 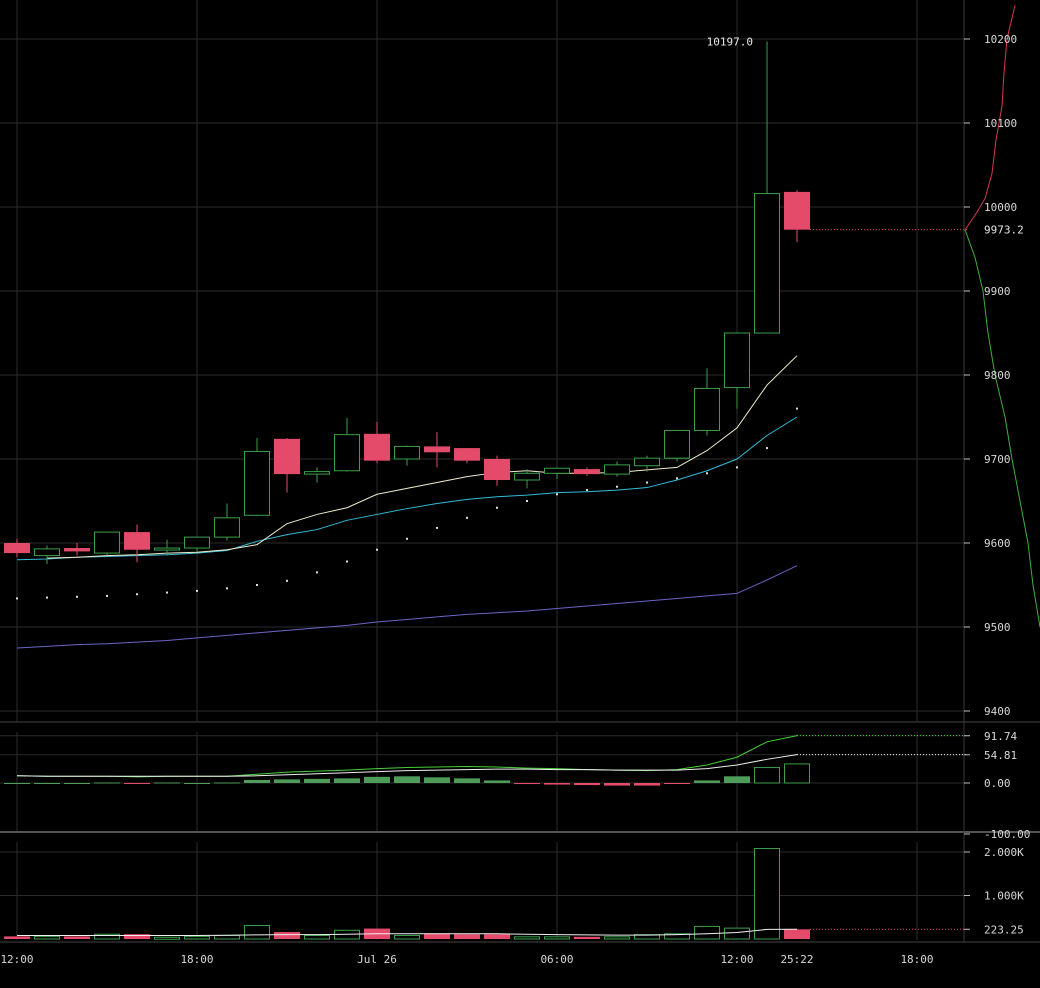 What do you see at coordinates (1004, 896) in the screenshot?
I see `volume-tick-label: 1.000K` at bounding box center [1004, 896].